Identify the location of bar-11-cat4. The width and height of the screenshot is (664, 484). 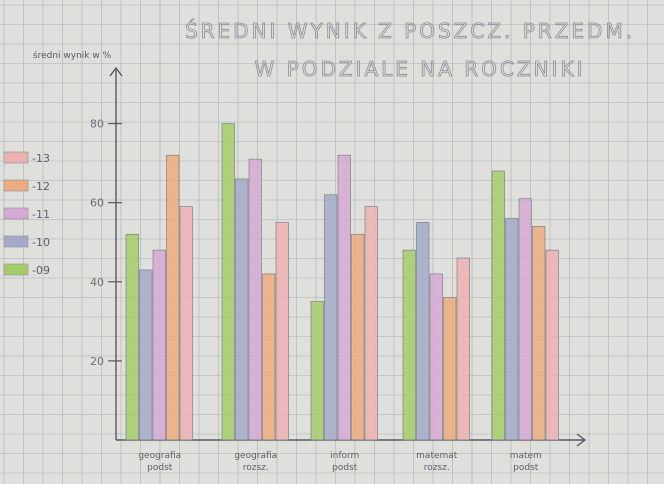
(525, 319).